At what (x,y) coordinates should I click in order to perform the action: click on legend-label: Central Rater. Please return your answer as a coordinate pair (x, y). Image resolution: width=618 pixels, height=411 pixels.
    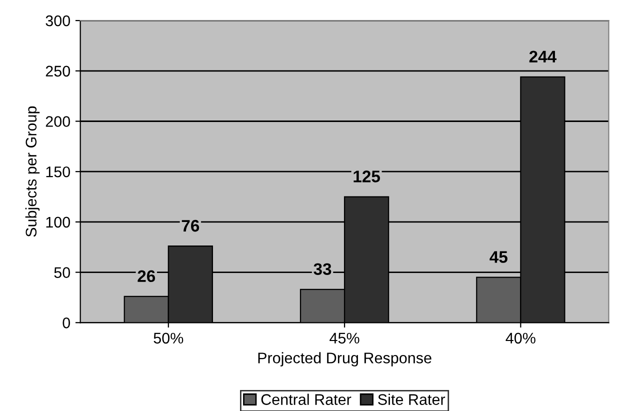
    Looking at the image, I should click on (306, 399).